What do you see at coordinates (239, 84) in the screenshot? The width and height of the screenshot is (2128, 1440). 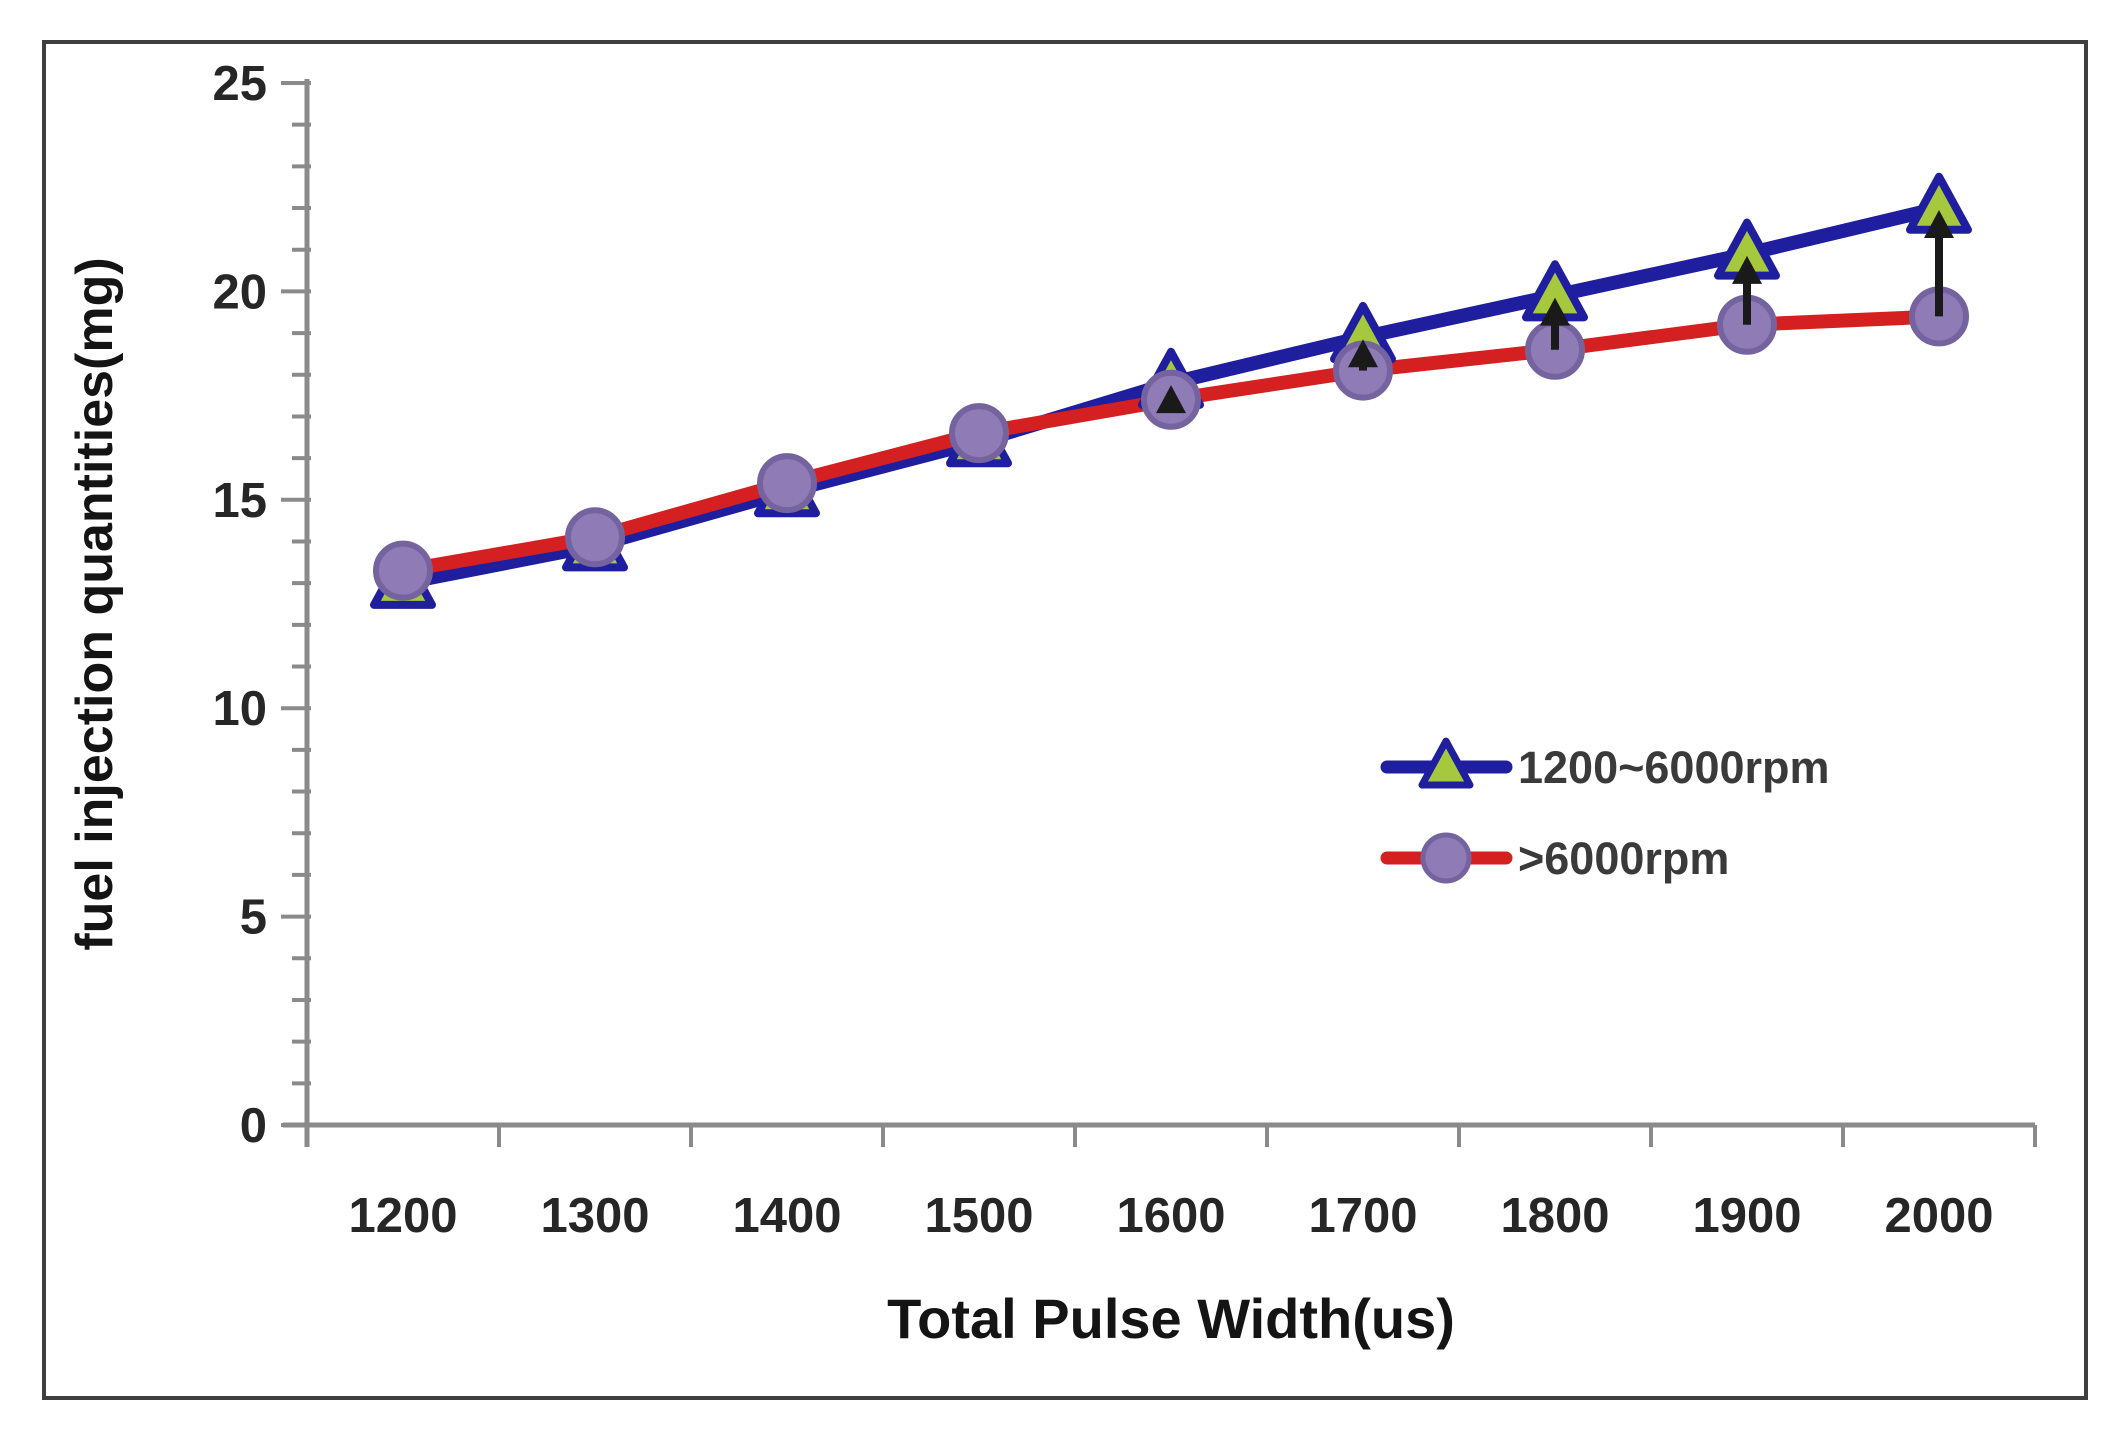 I see `y-tick-label: 25` at bounding box center [239, 84].